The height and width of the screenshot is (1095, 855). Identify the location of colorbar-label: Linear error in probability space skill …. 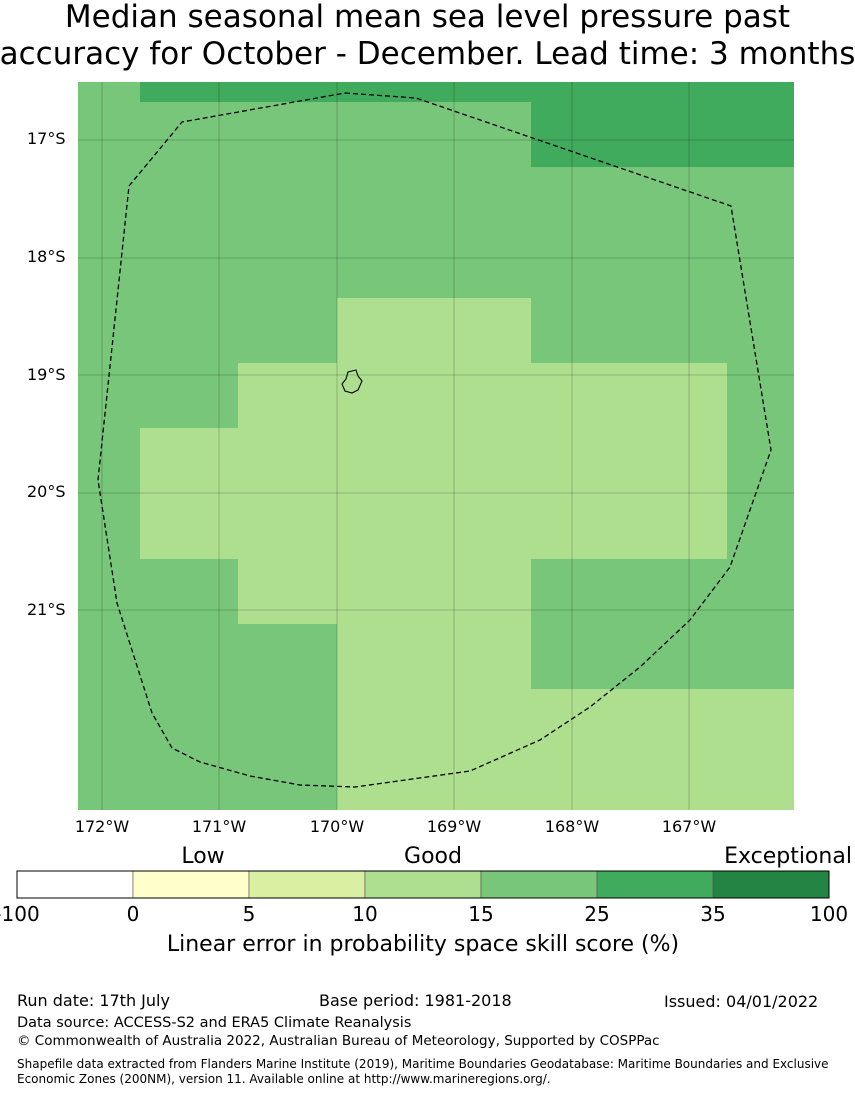
(423, 944).